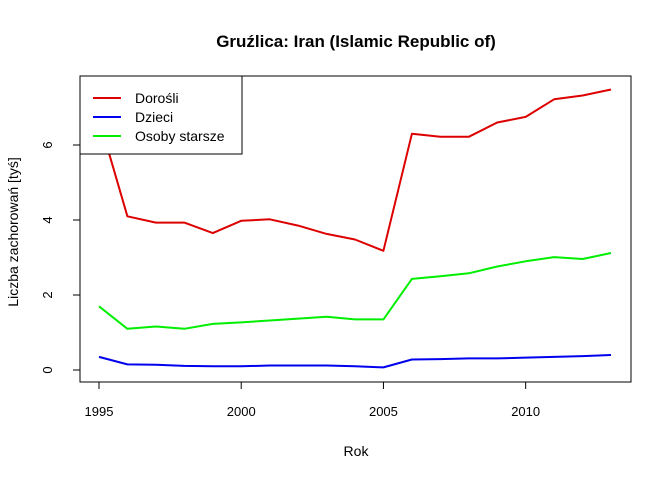 Image resolution: width=672 pixels, height=480 pixels. What do you see at coordinates (47, 144) in the screenshot?
I see `y-tick-label: 6` at bounding box center [47, 144].